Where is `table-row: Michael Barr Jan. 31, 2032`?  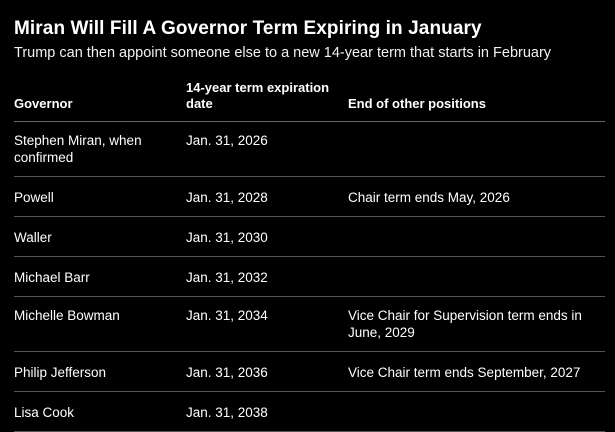
table-row: Michael Barr Jan. 31, 2032 is located at coordinates (309, 276).